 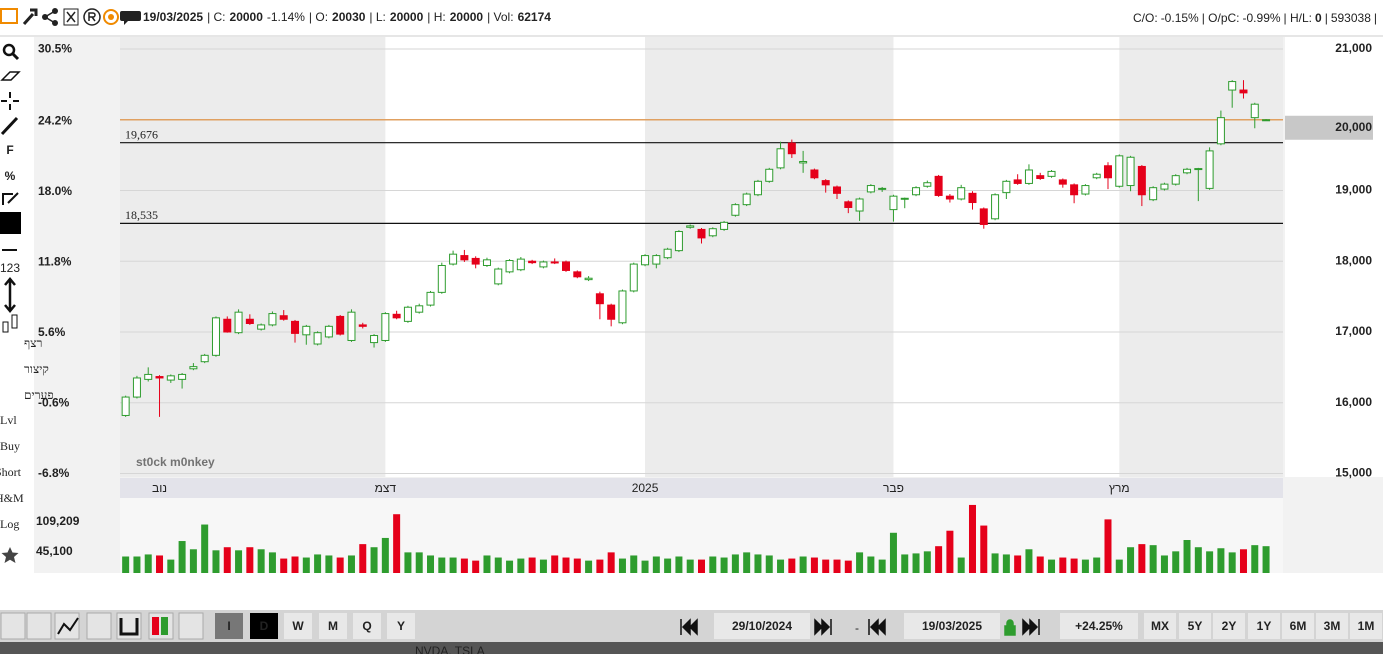 What do you see at coordinates (191, 626) in the screenshot?
I see `save-icon` at bounding box center [191, 626].